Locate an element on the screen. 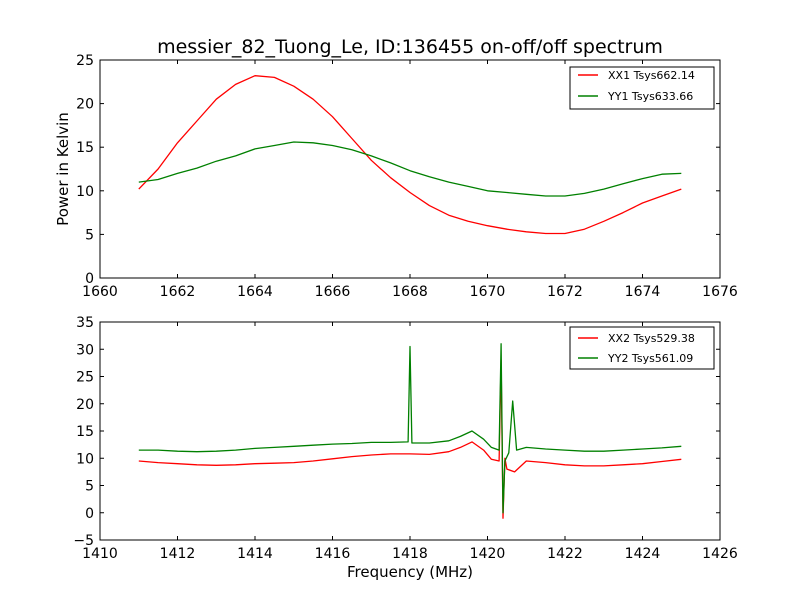 The width and height of the screenshot is (800, 604). top-x-tick-label: 1676 is located at coordinates (720, 292).